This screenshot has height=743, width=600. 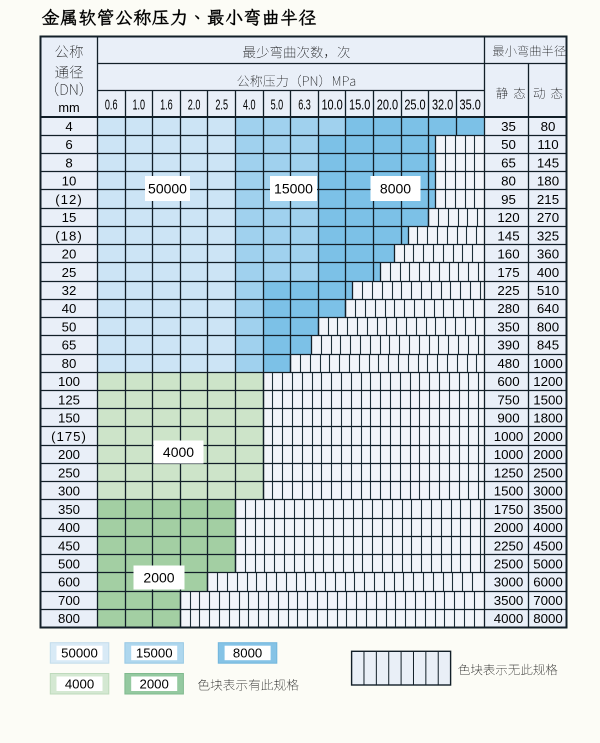 What do you see at coordinates (547, 144) in the screenshot?
I see `svg-text: 110` at bounding box center [547, 144].